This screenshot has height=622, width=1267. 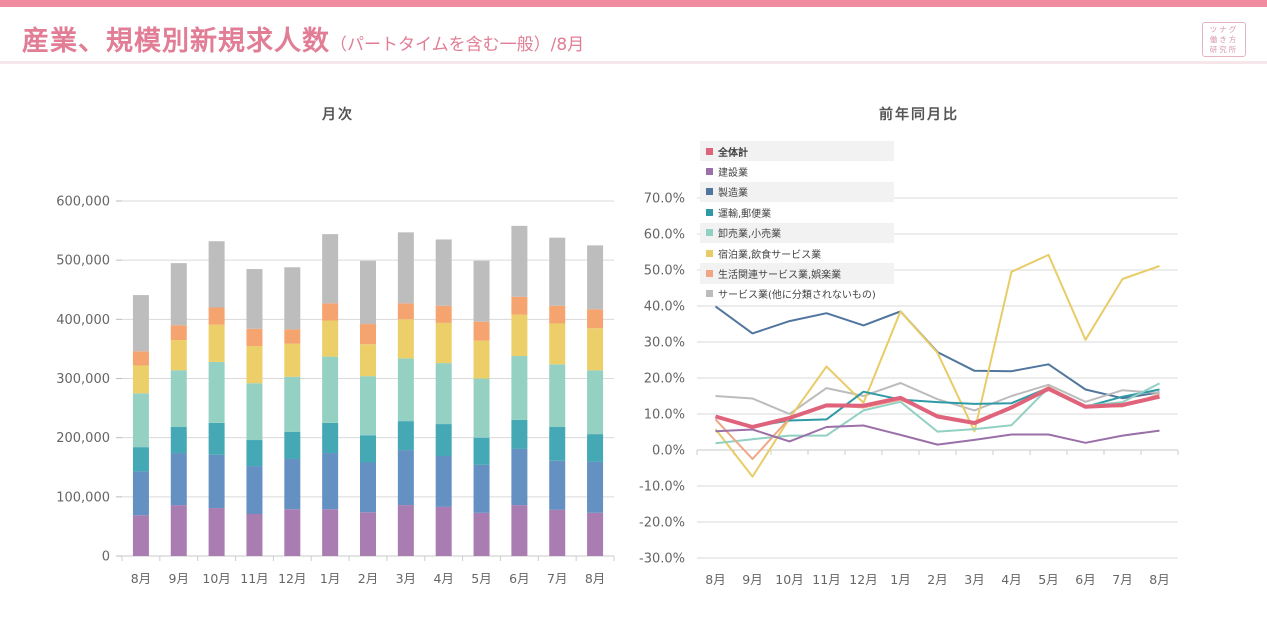 I want to click on y-tick-label: 600,000, so click(x=83, y=202).